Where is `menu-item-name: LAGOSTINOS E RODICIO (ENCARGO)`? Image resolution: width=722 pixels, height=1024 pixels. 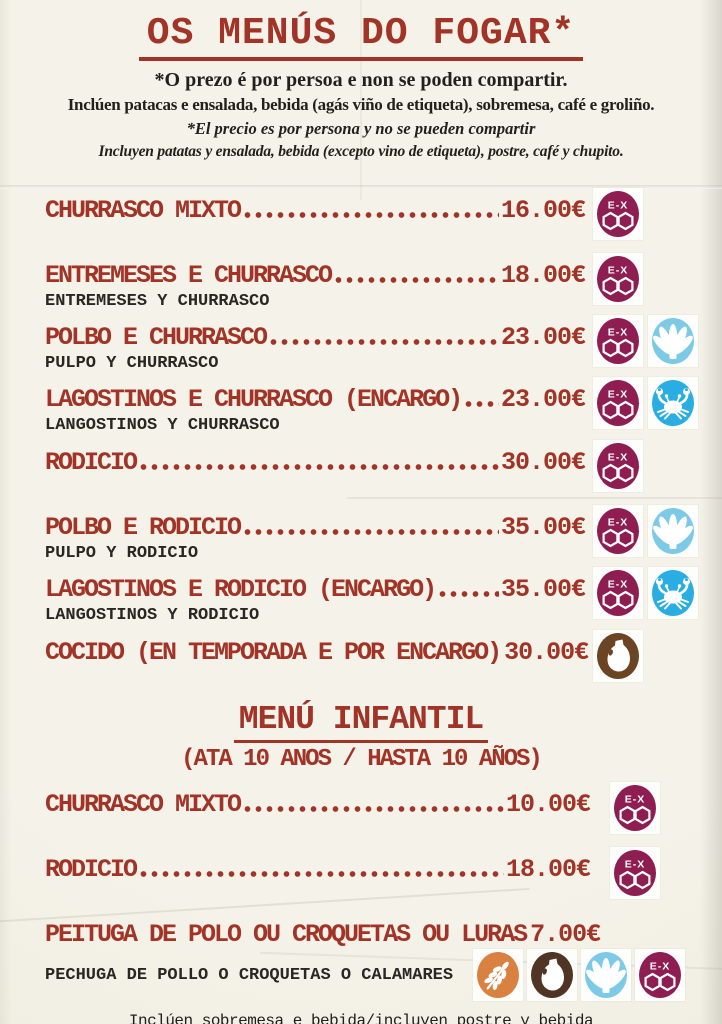
menu-item-name: LAGOSTINOS E RODICIO (ENCARGO) is located at coordinates (241, 590).